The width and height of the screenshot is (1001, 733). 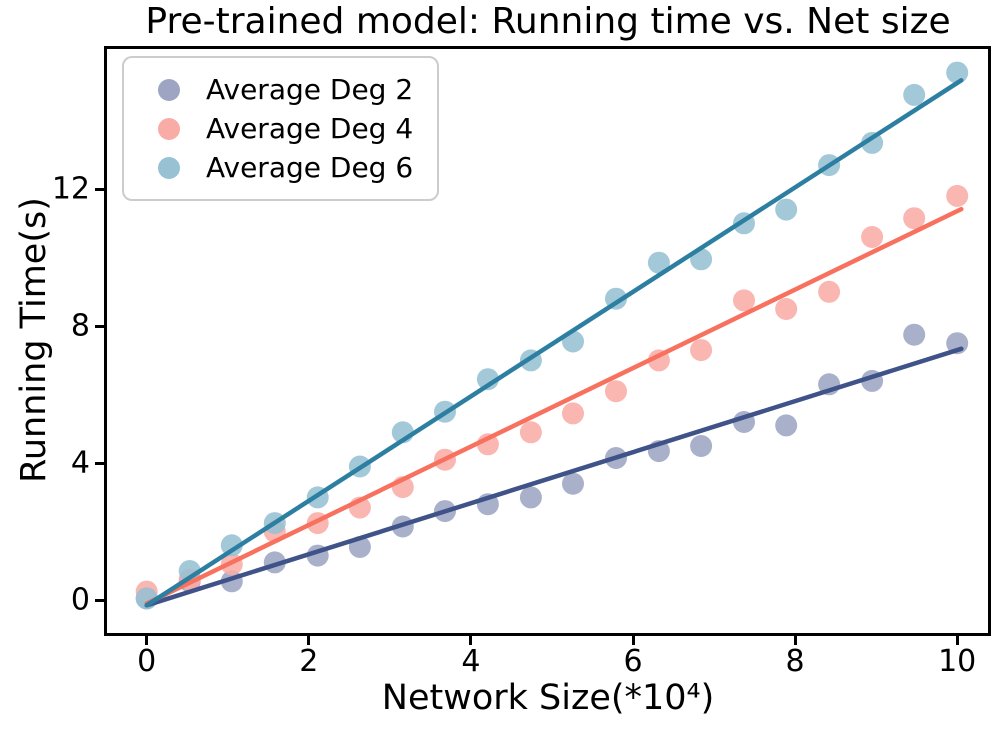 I want to click on x-tick-label: 10, so click(x=957, y=661).